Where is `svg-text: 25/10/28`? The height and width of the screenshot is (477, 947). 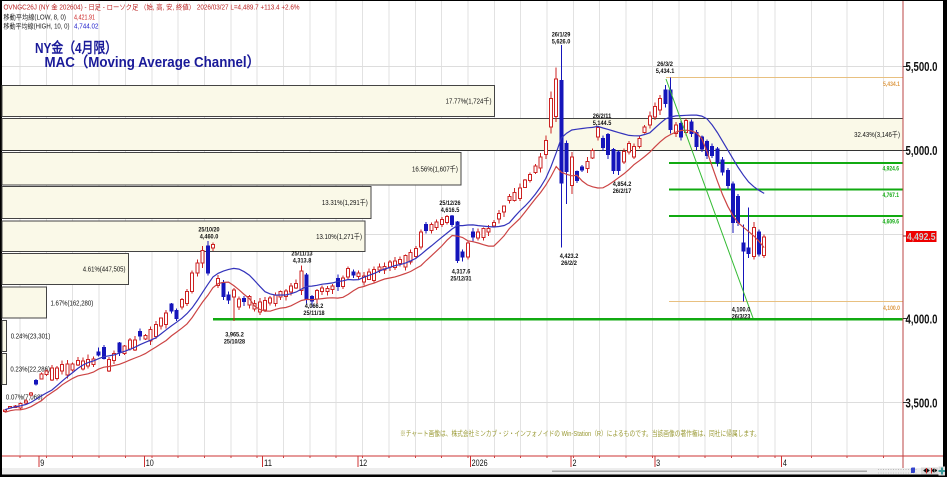 svg-text: 25/10/28 is located at coordinates (235, 341).